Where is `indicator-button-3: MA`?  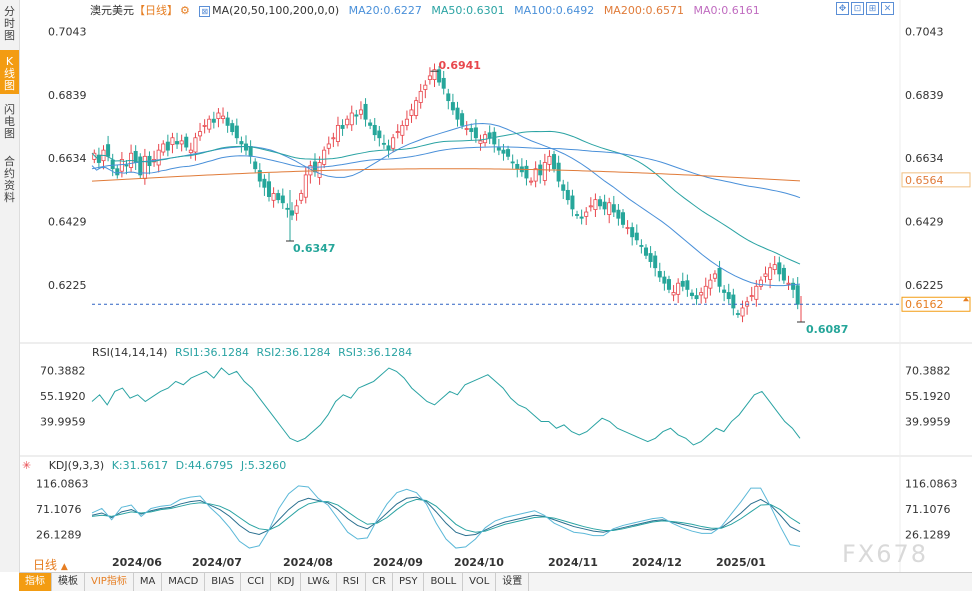
indicator-button-3: MA is located at coordinates (148, 582).